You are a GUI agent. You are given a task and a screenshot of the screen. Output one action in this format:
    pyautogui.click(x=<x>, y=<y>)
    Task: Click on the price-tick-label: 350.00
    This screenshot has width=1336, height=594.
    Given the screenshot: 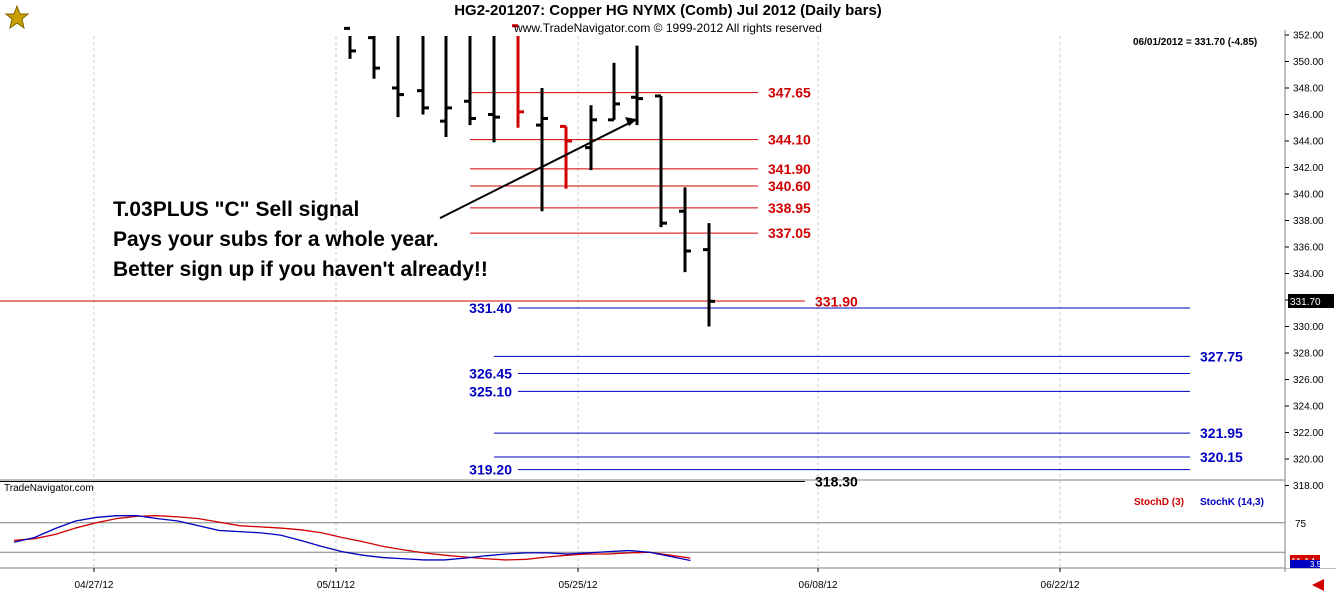 What is the action you would take?
    pyautogui.click(x=1308, y=62)
    